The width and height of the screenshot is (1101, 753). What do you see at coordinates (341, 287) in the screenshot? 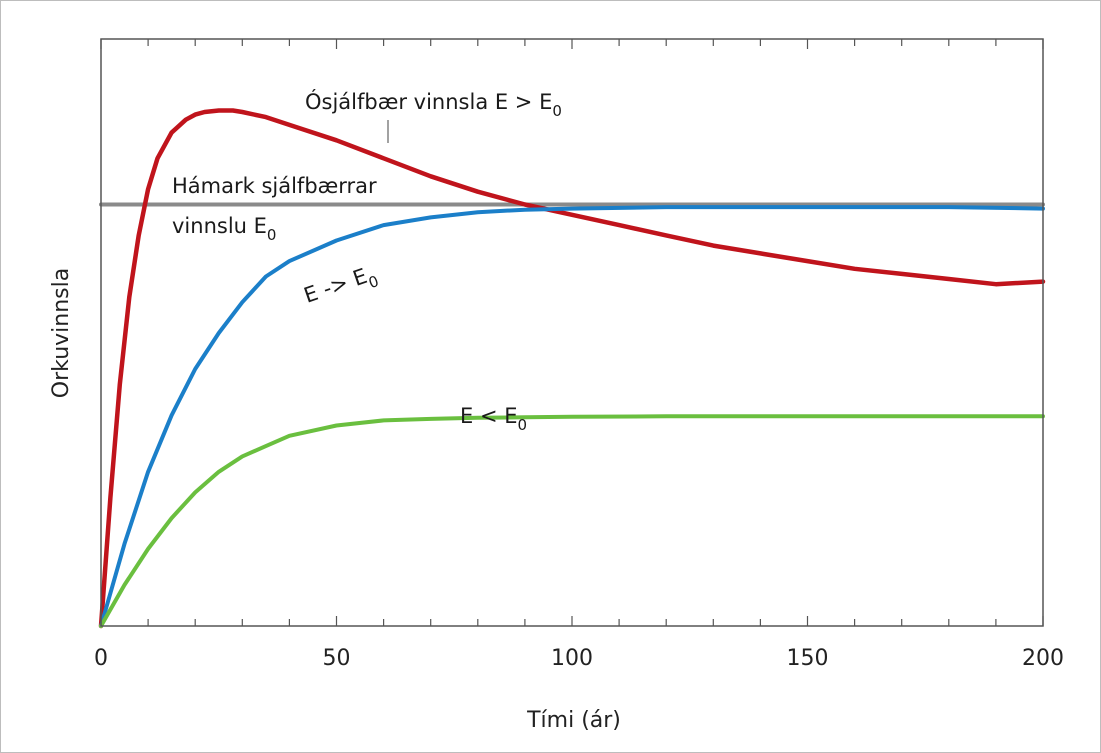
I see `annotation-approach: E -> E0` at bounding box center [341, 287].